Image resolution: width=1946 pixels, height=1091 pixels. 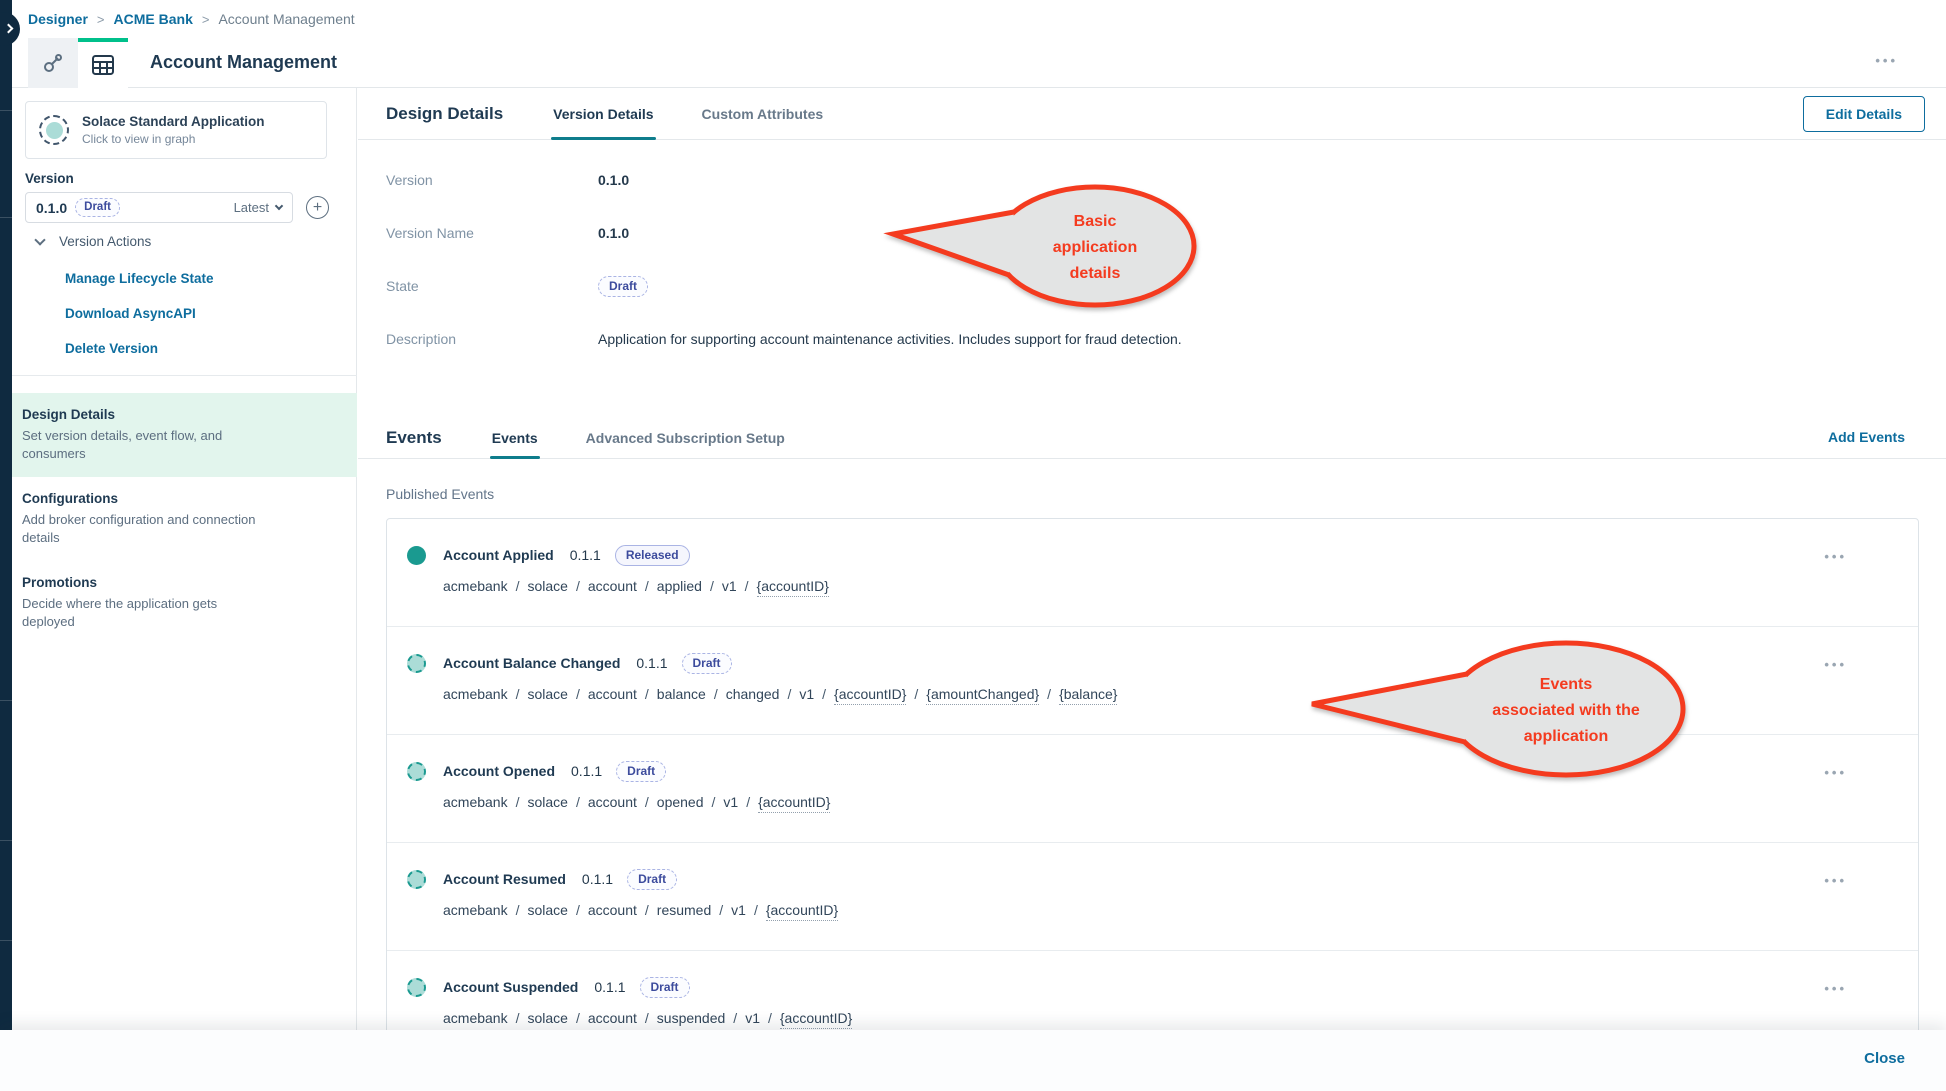 What do you see at coordinates (1863, 114) in the screenshot?
I see `edit-details-button: Edit Details` at bounding box center [1863, 114].